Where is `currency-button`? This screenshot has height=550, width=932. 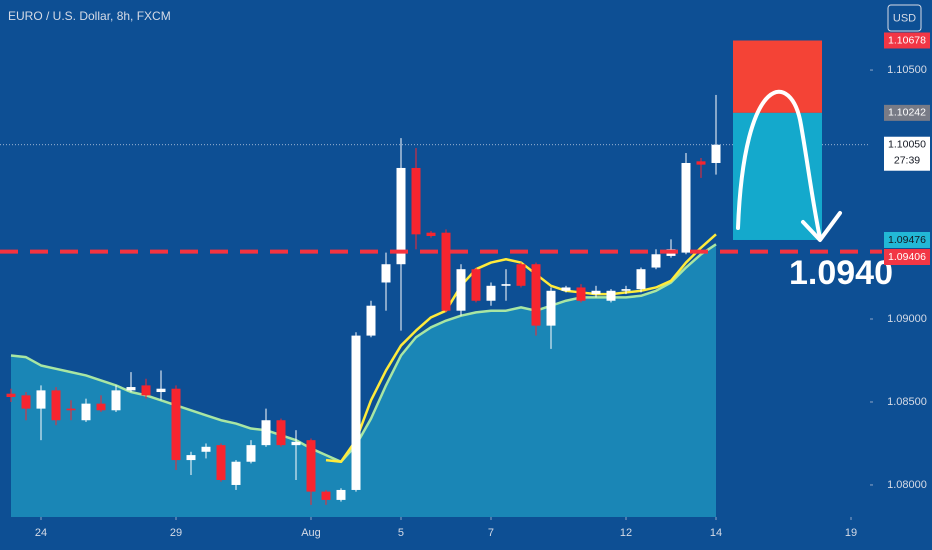 currency-button is located at coordinates (904, 18).